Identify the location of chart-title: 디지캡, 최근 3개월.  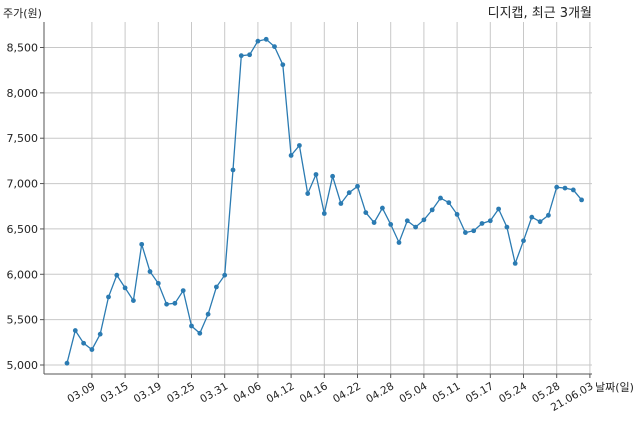
(540, 13).